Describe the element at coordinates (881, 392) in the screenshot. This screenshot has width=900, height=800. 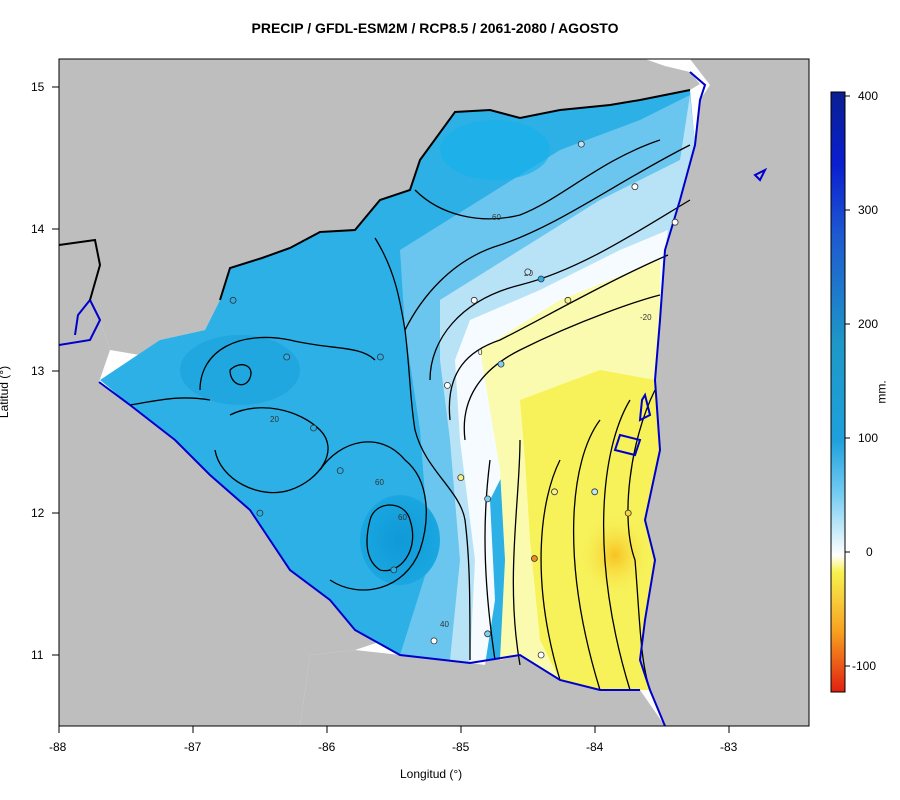
I see `colorbar-unit-label: mm.` at that location.